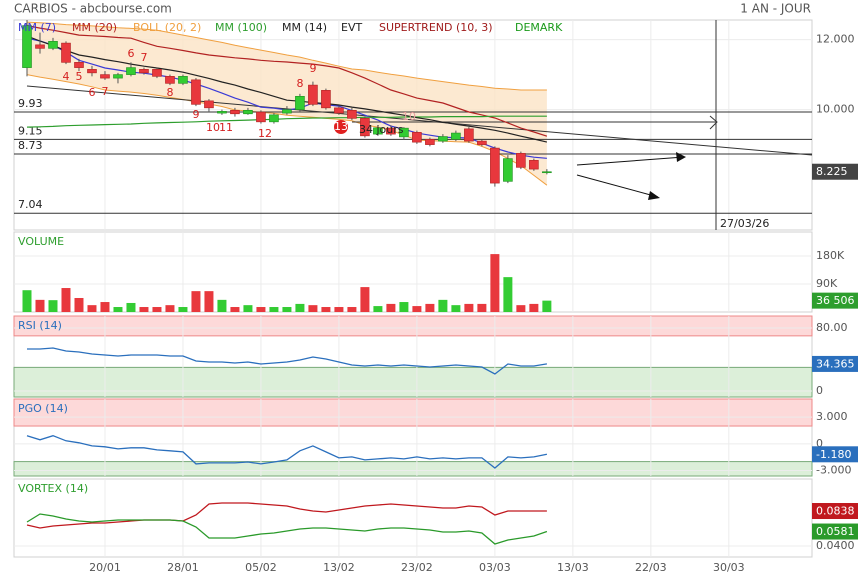 The image size is (860, 579). What do you see at coordinates (413, 272) in the screenshot?
I see `panel` at bounding box center [413, 272].